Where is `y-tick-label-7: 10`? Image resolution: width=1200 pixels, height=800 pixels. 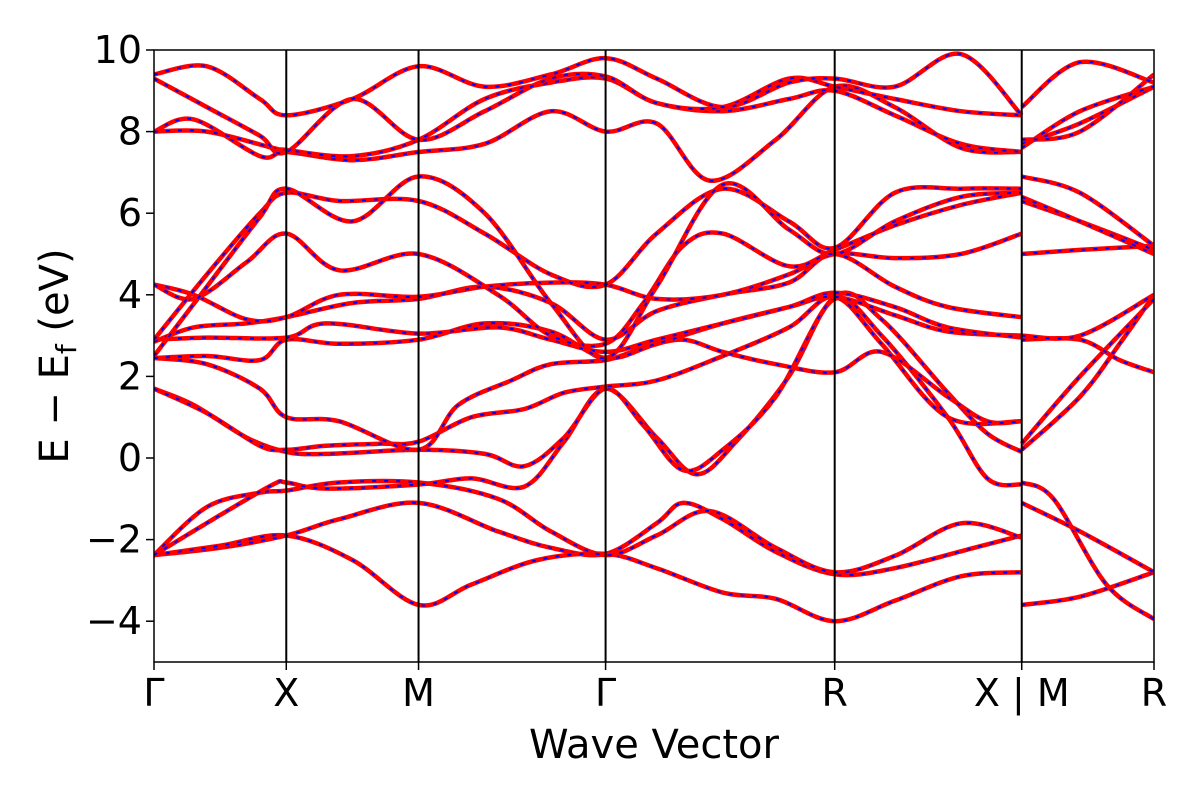 y-tick-label-7: 10 is located at coordinates (118, 50).